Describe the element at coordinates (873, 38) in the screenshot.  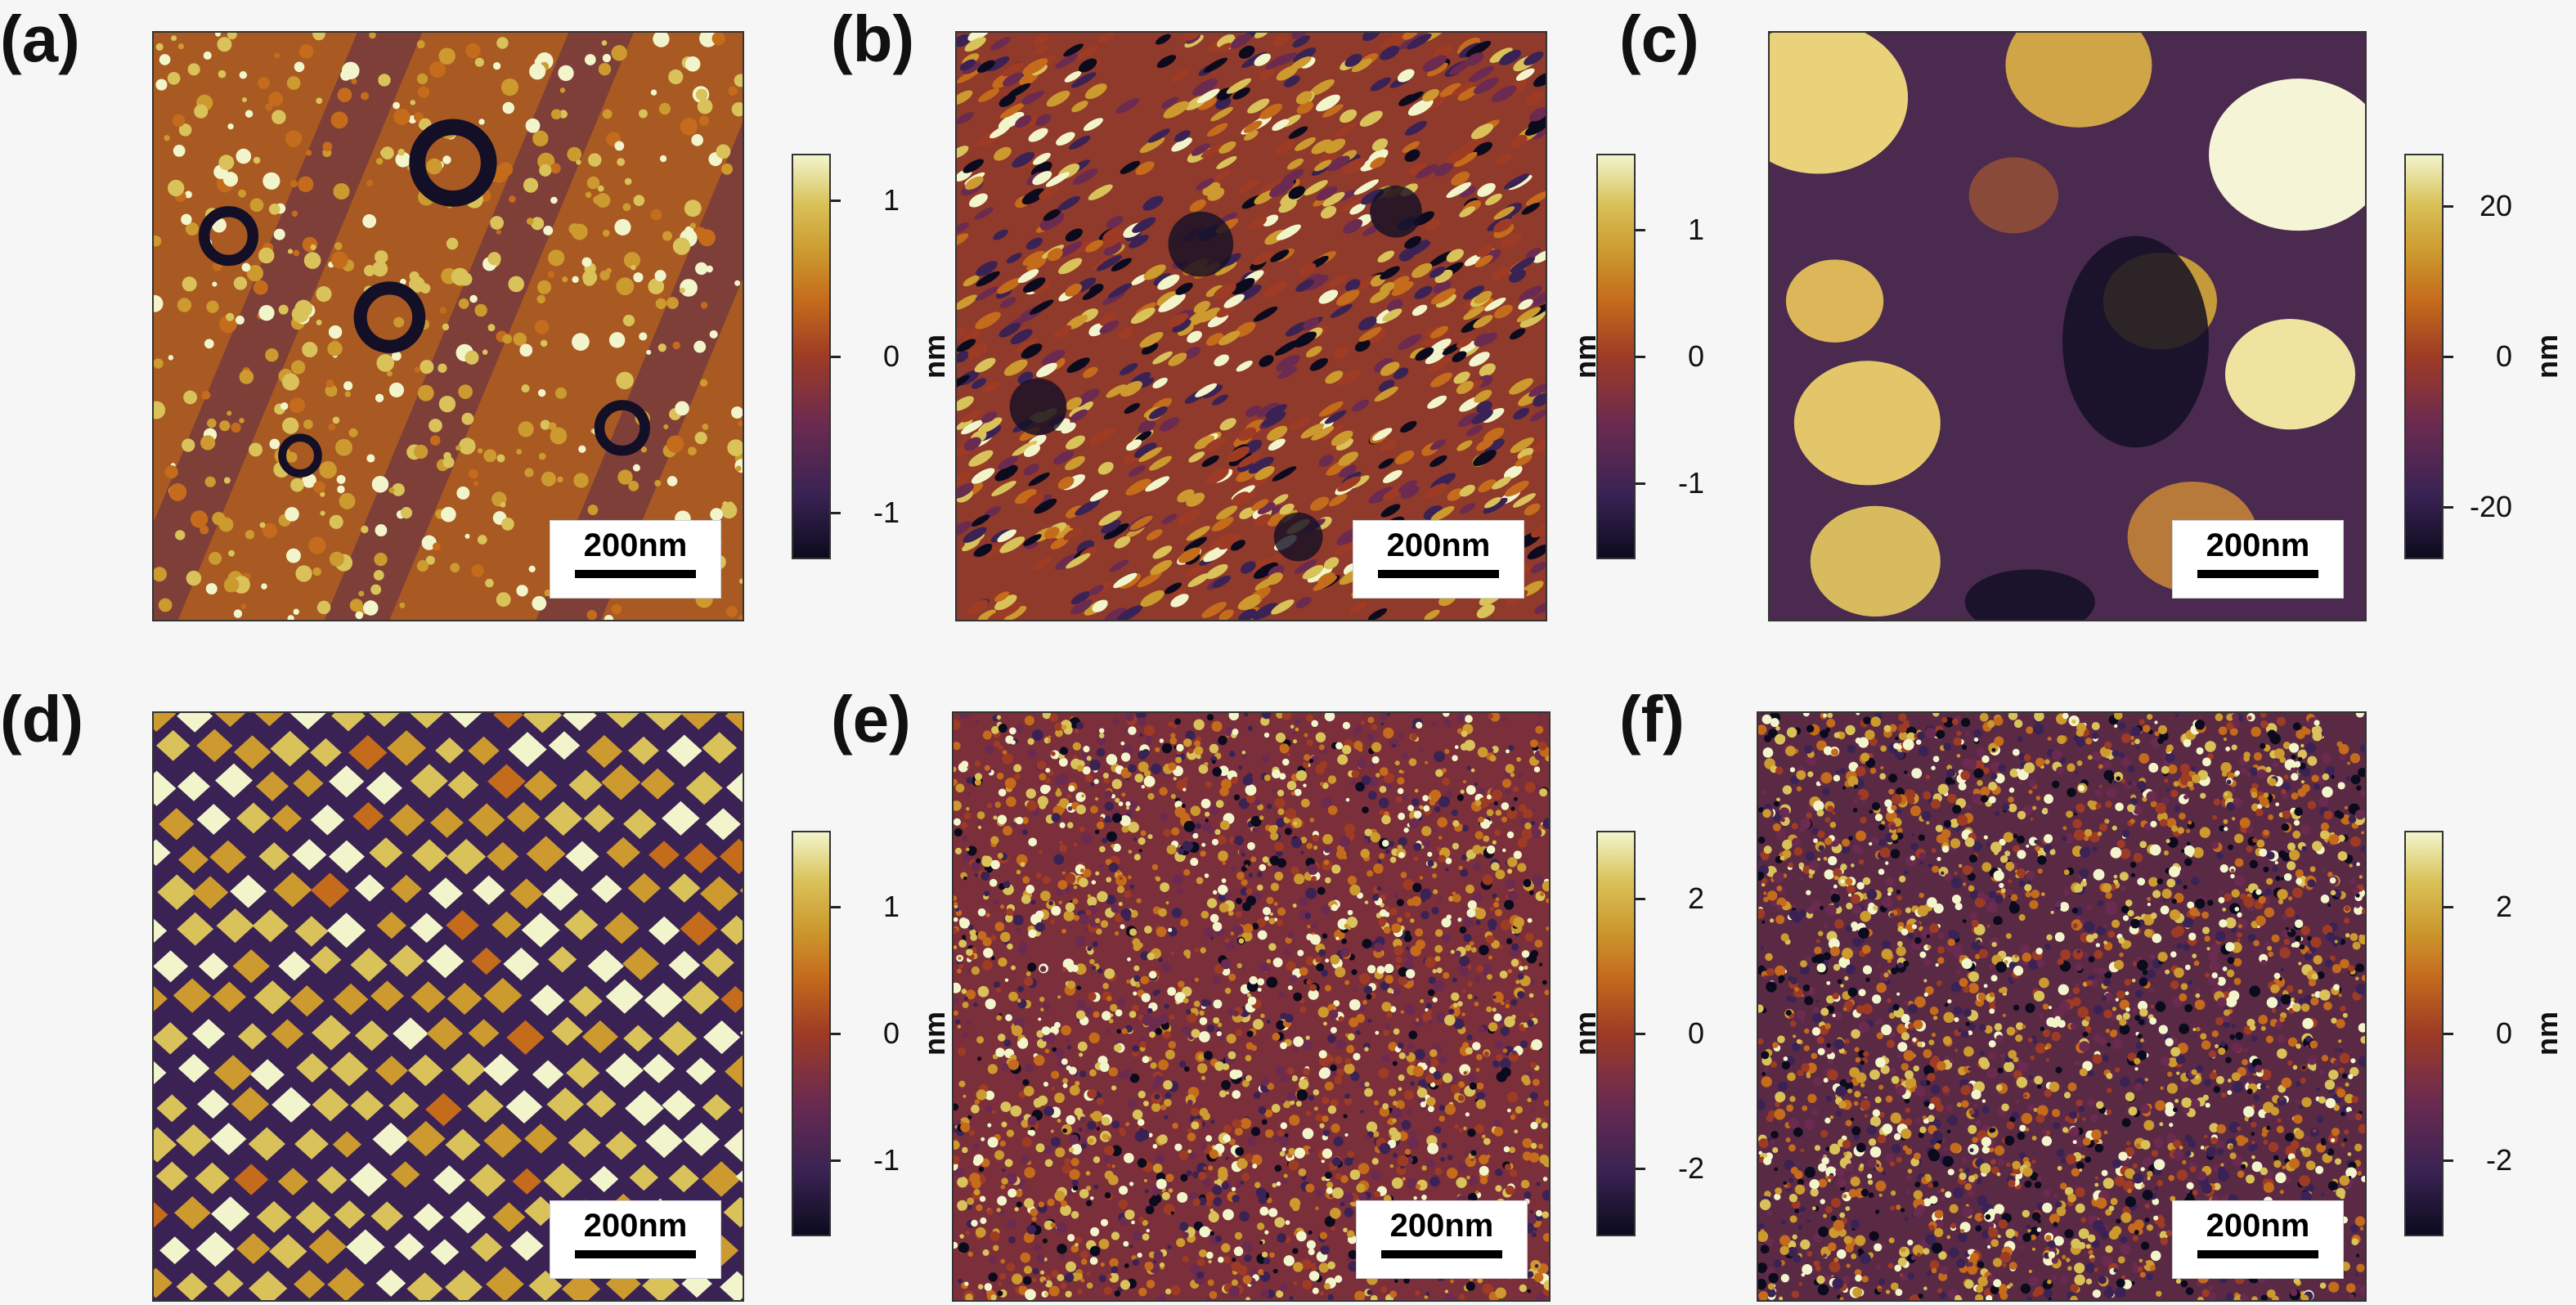
I see `panel-label: (b)` at that location.